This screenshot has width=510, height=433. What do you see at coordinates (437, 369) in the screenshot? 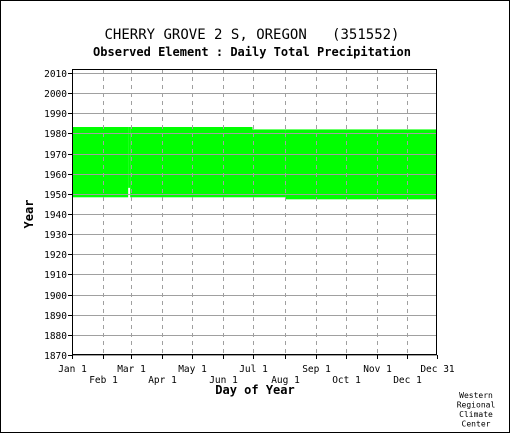
I see `x-tick-label: Dec 31` at bounding box center [437, 369].